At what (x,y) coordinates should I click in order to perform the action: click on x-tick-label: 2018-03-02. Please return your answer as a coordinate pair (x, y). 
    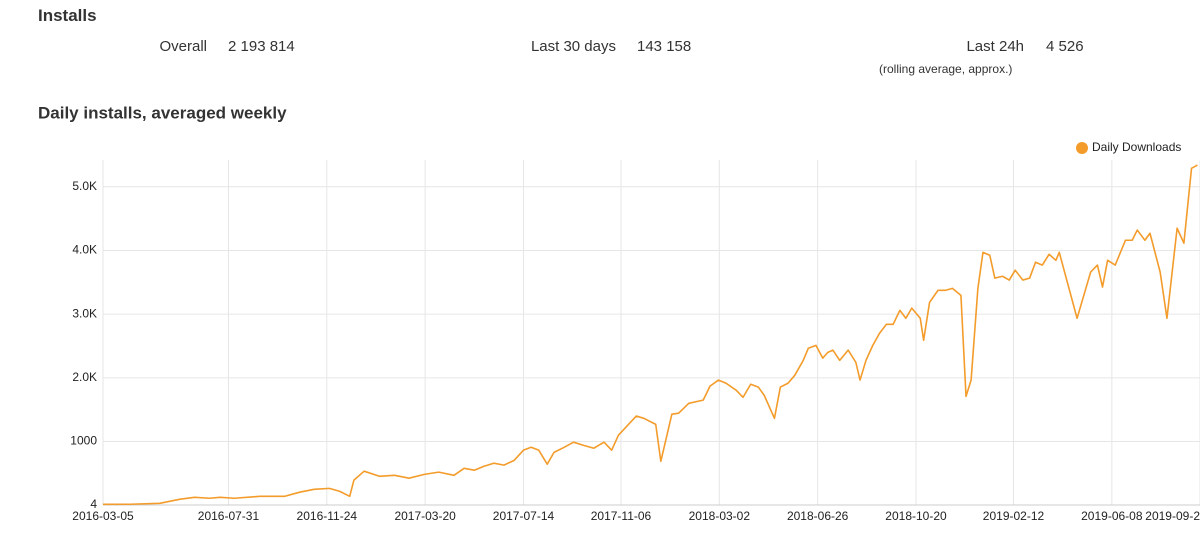
    Looking at the image, I should click on (720, 516).